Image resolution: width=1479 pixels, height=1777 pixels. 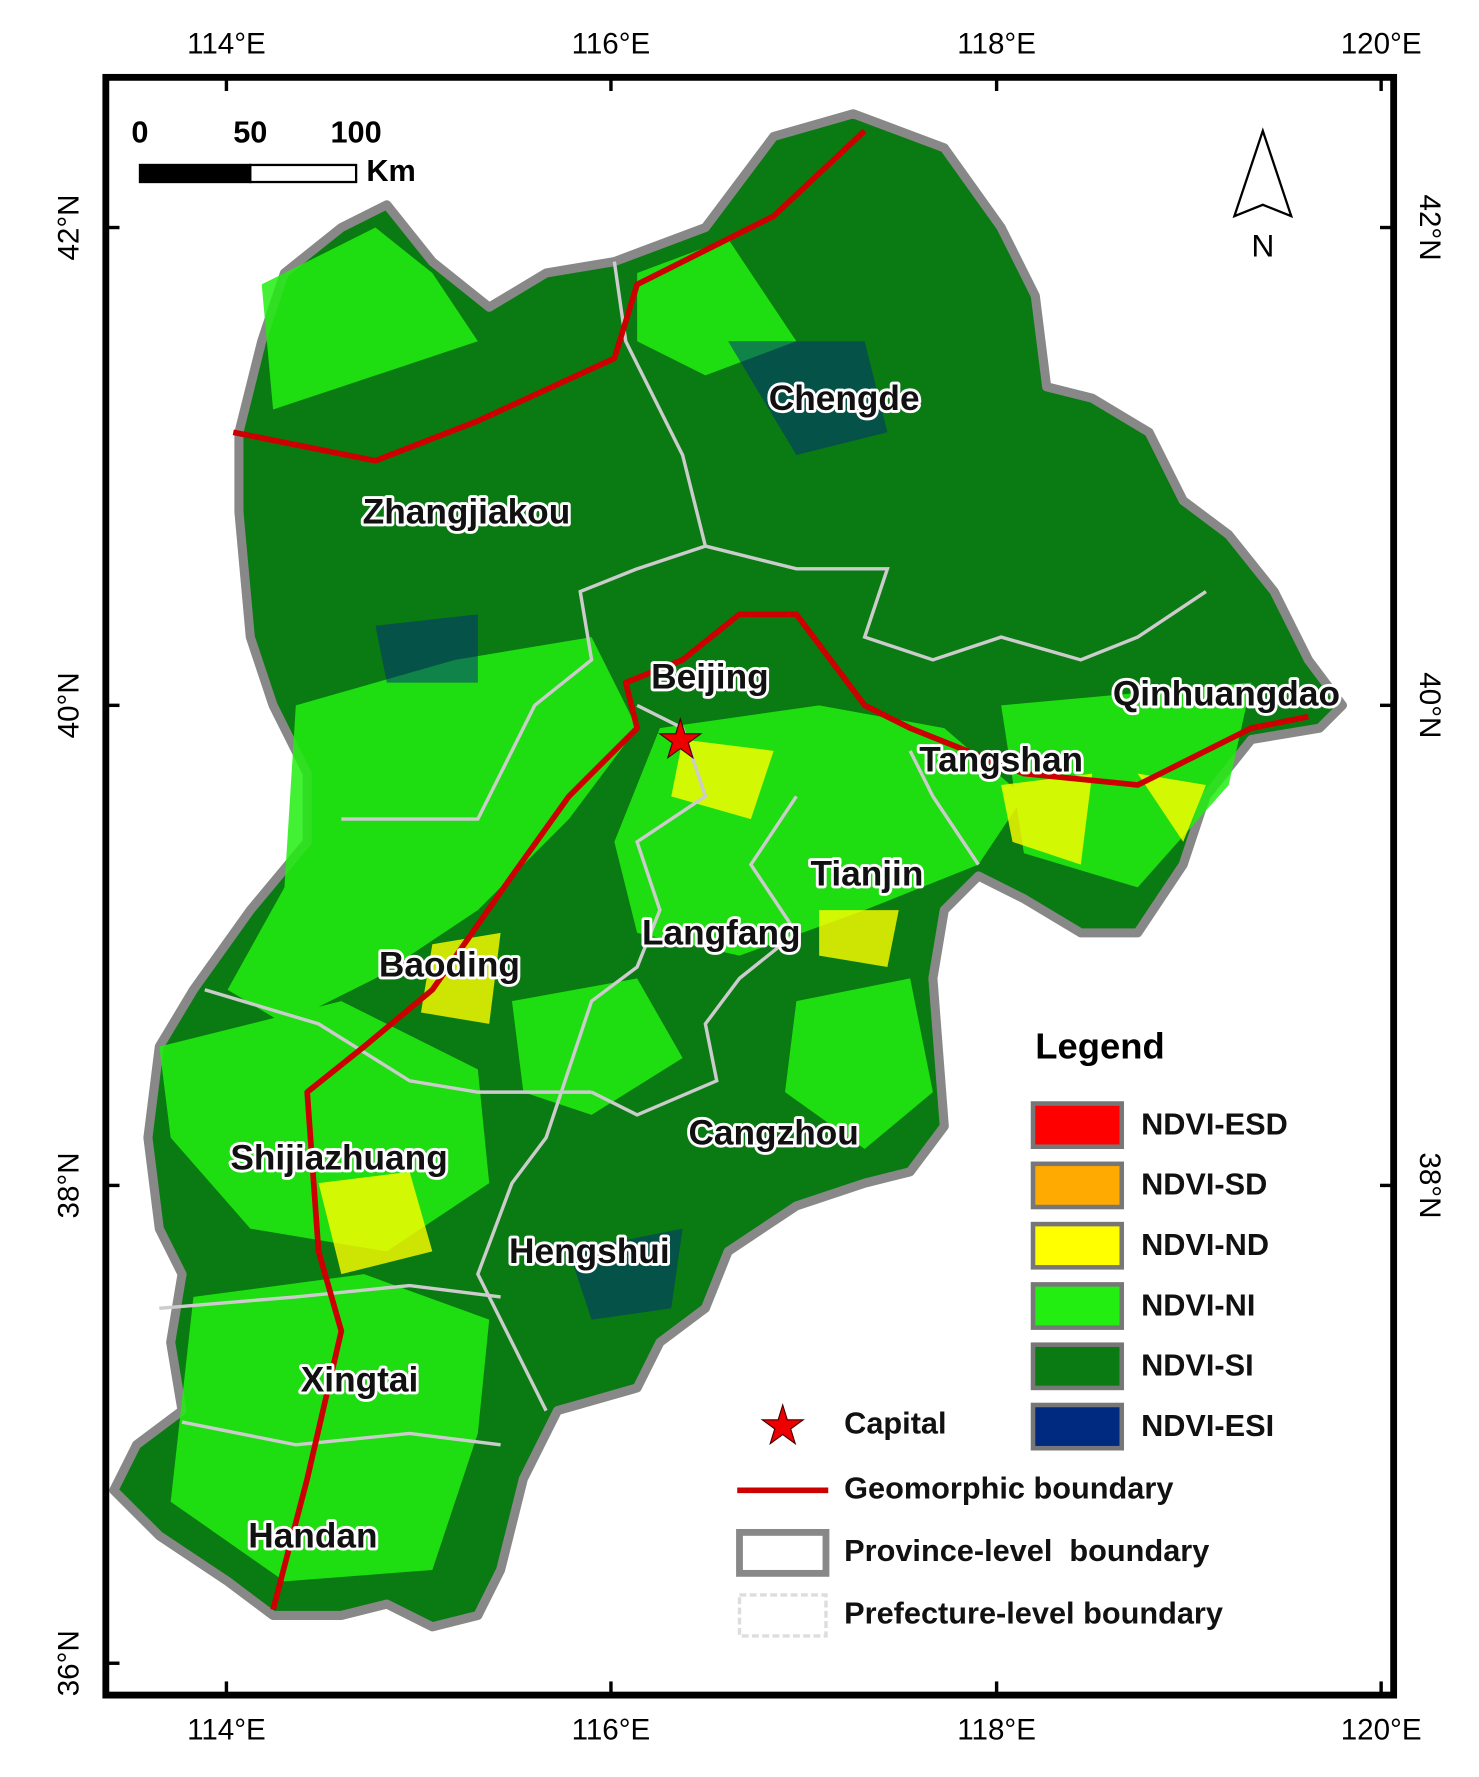 I want to click on north-arrow: N, so click(x=1263, y=195).